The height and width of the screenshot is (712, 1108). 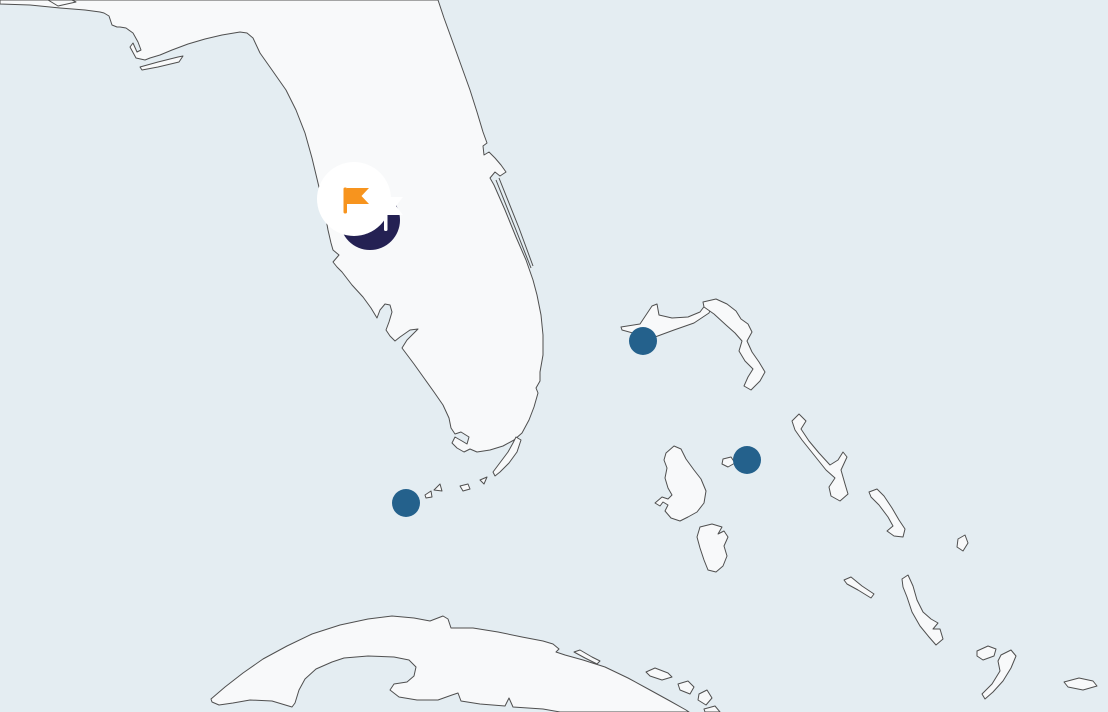 I want to click on orange-flag-icon, so click(x=356, y=200).